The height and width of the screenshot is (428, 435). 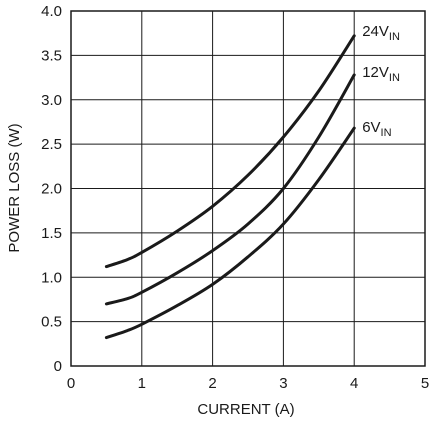 I want to click on y-axis-label: POWER LOSS (W), so click(x=14, y=187).